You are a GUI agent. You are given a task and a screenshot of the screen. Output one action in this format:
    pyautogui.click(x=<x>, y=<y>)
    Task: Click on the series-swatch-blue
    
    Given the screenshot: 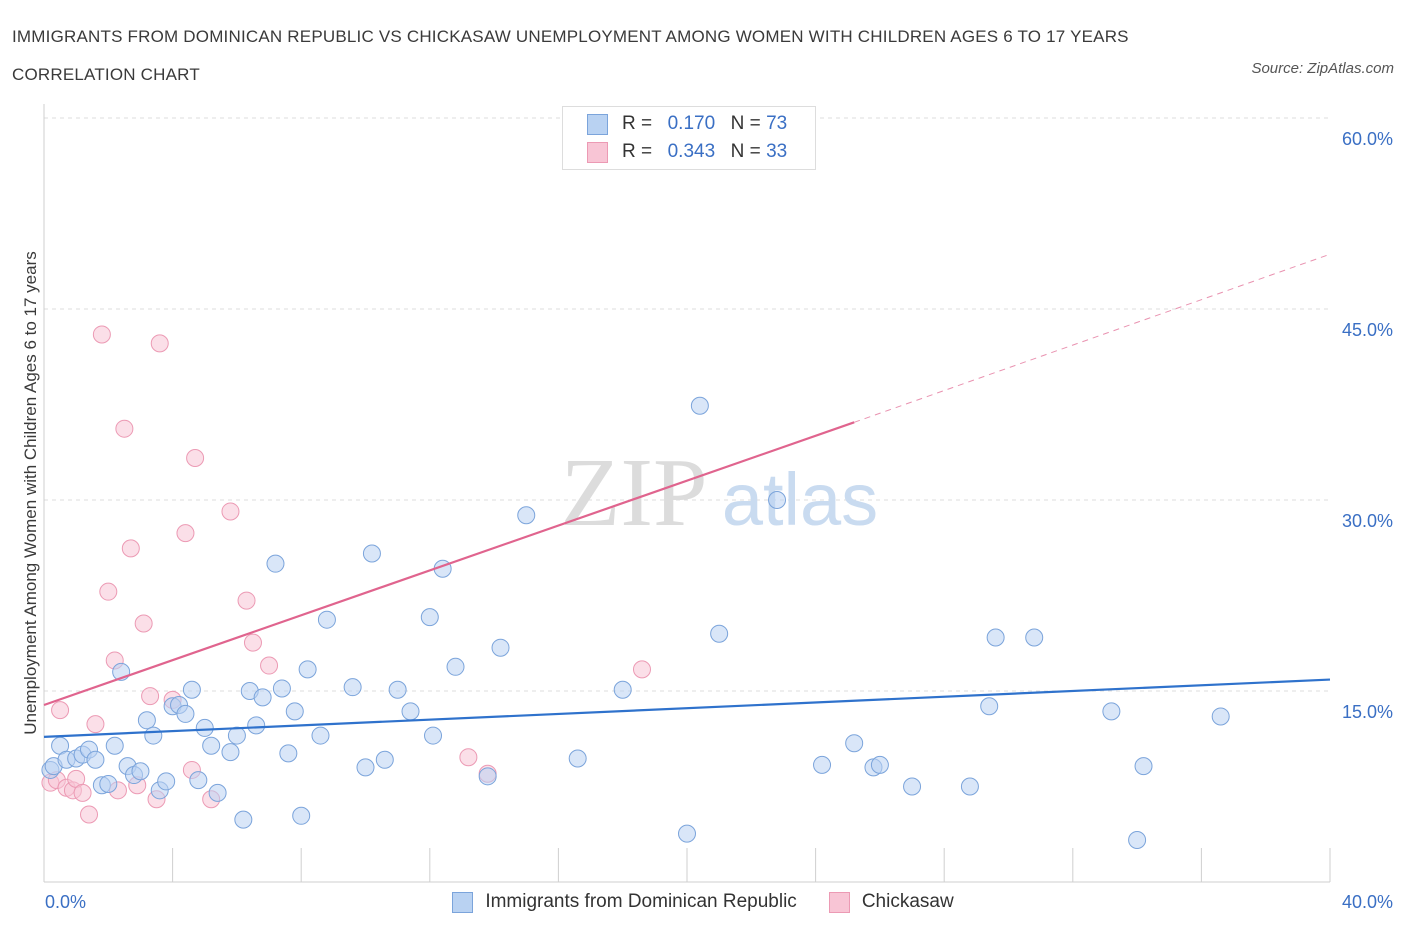 What is the action you would take?
    pyautogui.click(x=463, y=902)
    